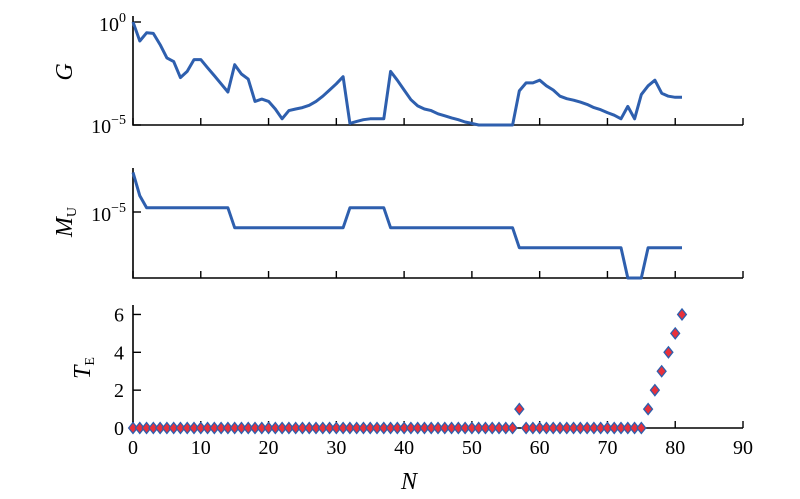 This screenshot has width=800, height=499. I want to click on panel-te-xtick-label: 90, so click(743, 448).